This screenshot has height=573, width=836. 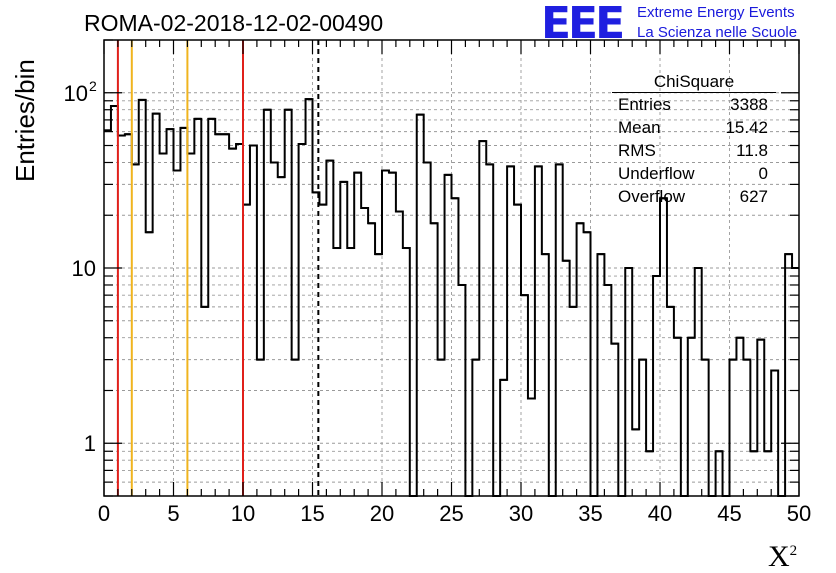 What do you see at coordinates (382, 513) in the screenshot?
I see `x-tick-label: 20` at bounding box center [382, 513].